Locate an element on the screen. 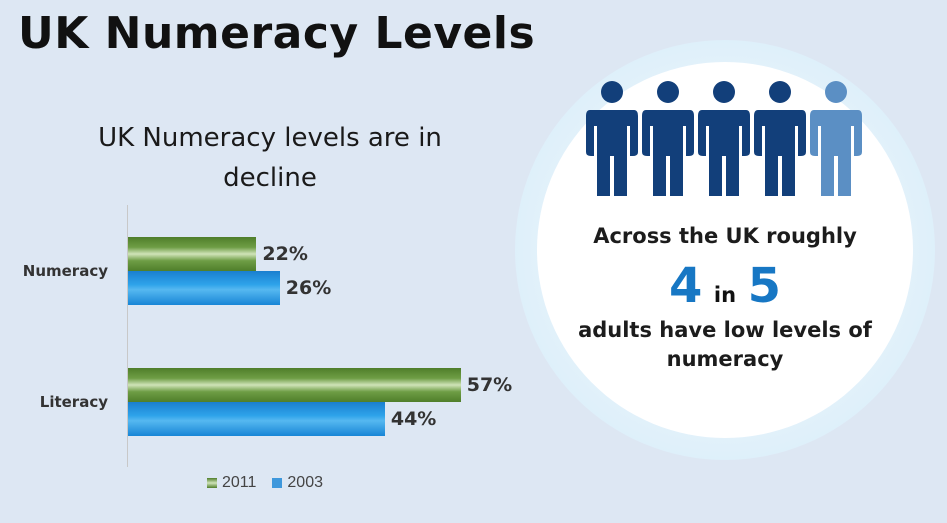 Image resolution: width=947 pixels, height=523 pixels. category-label-literacy: Literacy is located at coordinates (73, 402).